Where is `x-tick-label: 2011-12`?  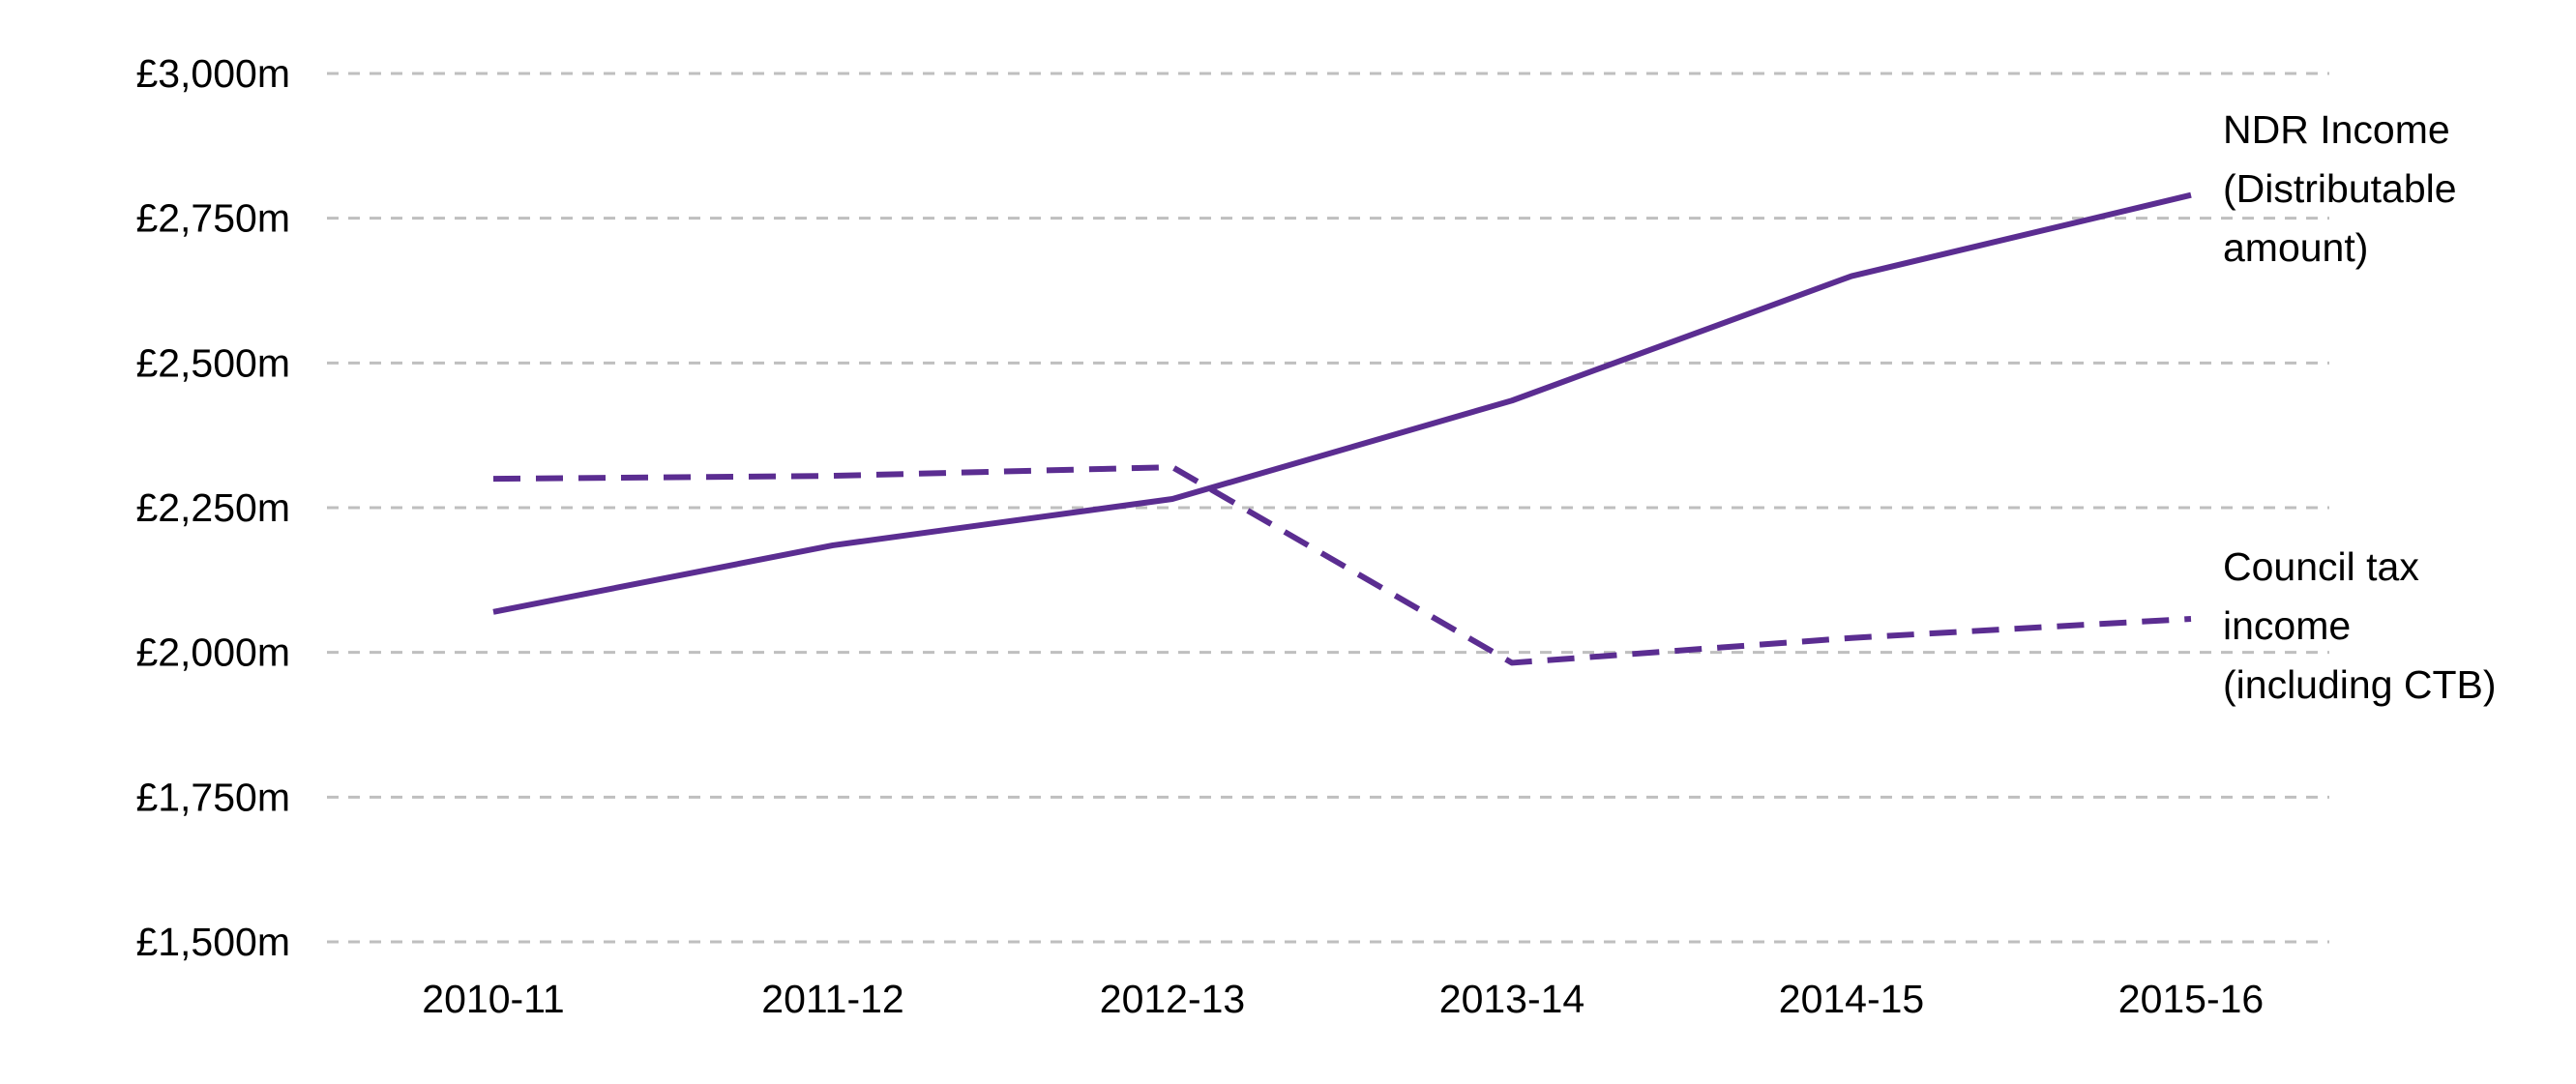 x-tick-label: 2011-12 is located at coordinates (832, 999).